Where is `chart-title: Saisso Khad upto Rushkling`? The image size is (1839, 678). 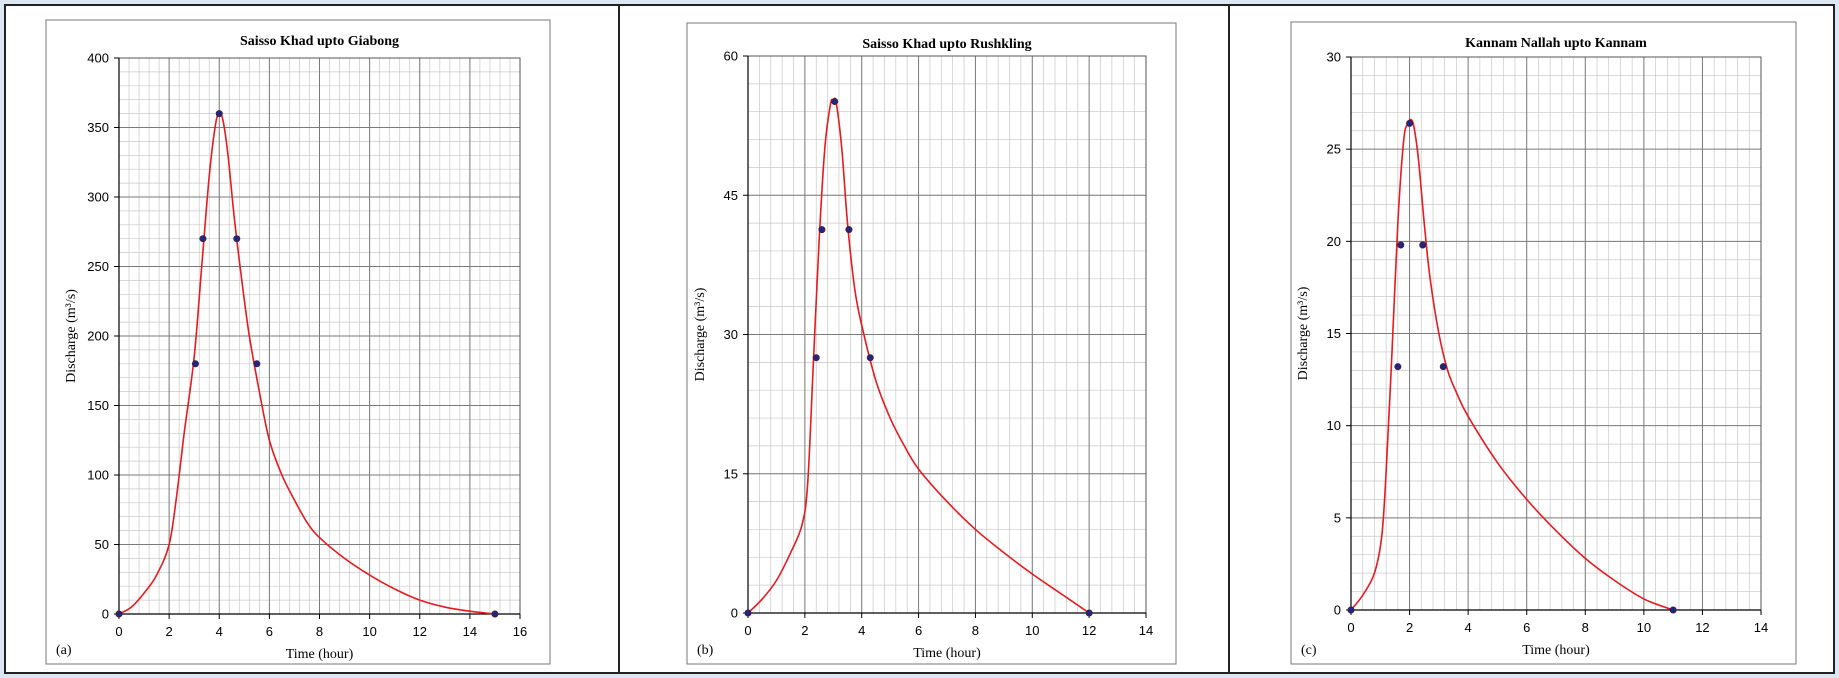 chart-title: Saisso Khad upto Rushkling is located at coordinates (946, 44).